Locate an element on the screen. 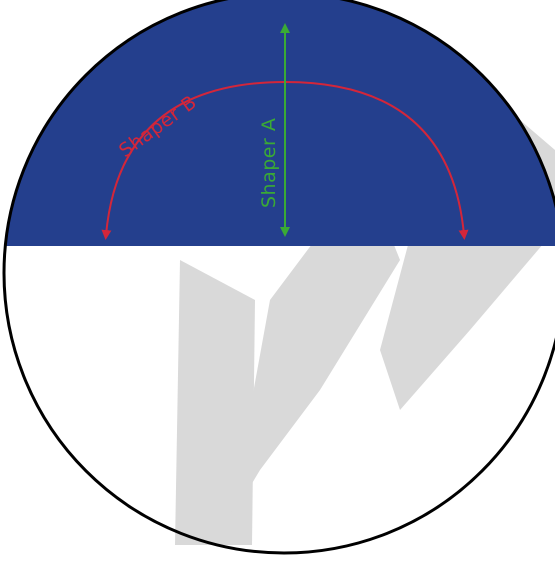 The width and height of the screenshot is (555, 561). watermark-stroke-left is located at coordinates (215, 402).